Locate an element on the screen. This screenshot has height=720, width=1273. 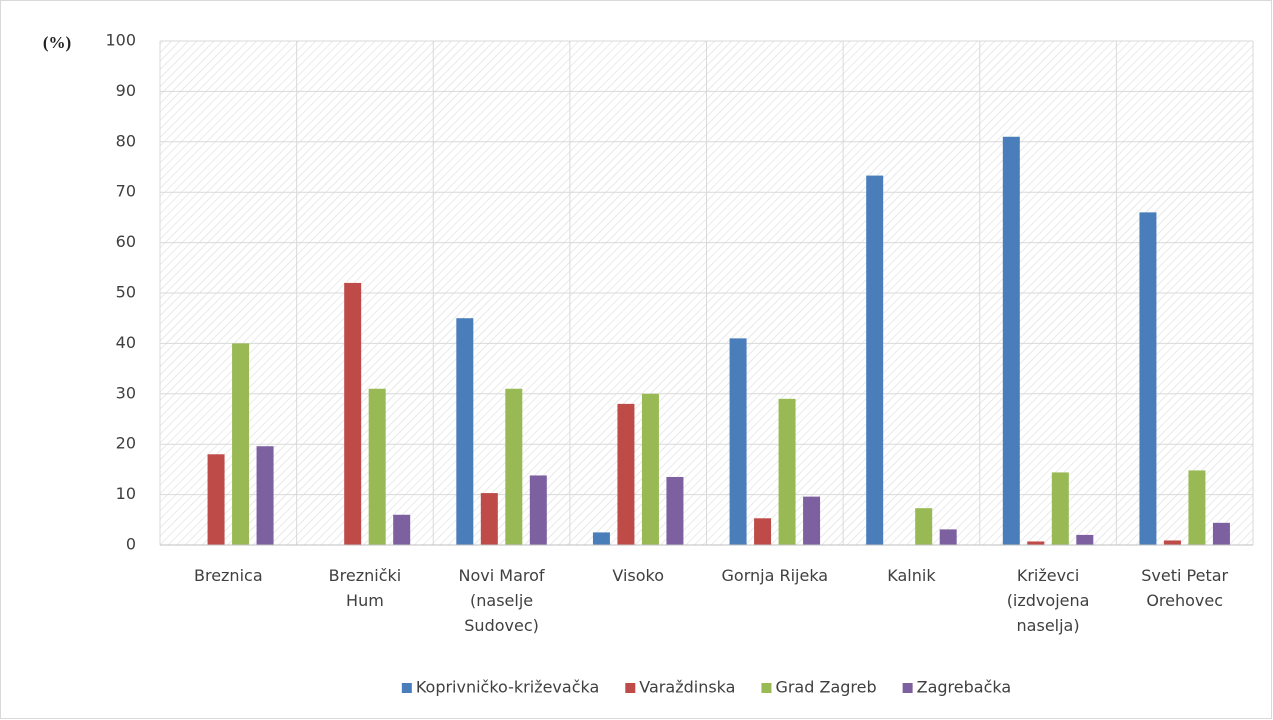
y-tick-label: 80 is located at coordinates (126, 140).